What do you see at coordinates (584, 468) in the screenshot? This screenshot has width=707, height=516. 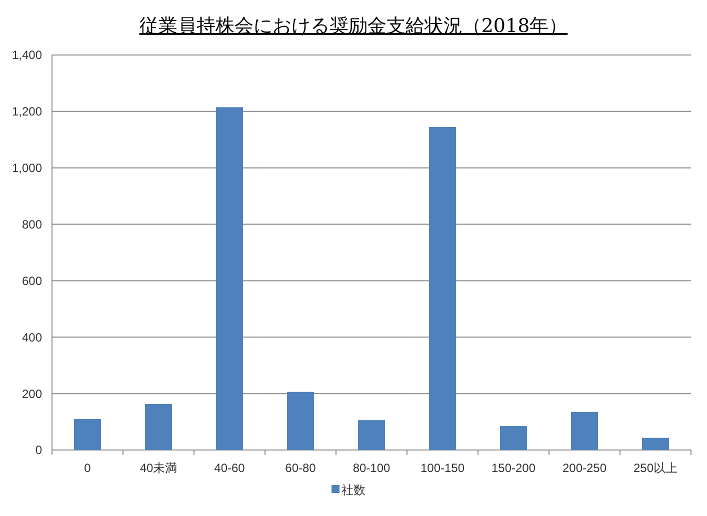 I see `x-tick-label: 200-250` at bounding box center [584, 468].